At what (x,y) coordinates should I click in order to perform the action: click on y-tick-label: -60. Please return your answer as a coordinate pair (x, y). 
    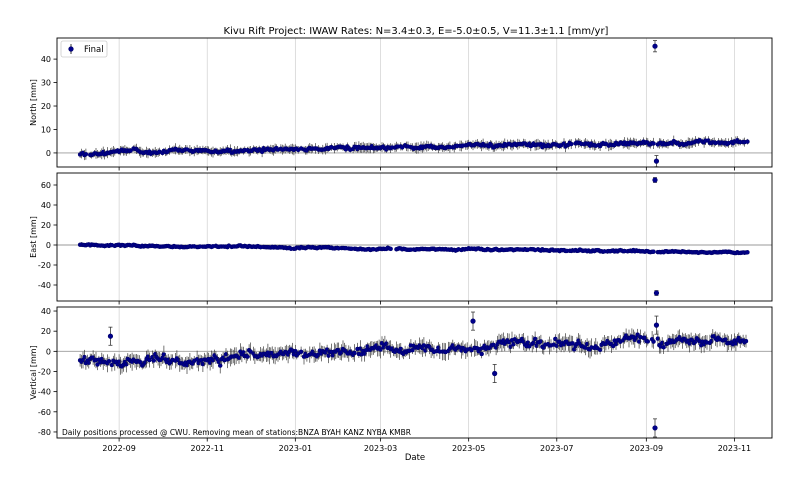
    Looking at the image, I should click on (44, 412).